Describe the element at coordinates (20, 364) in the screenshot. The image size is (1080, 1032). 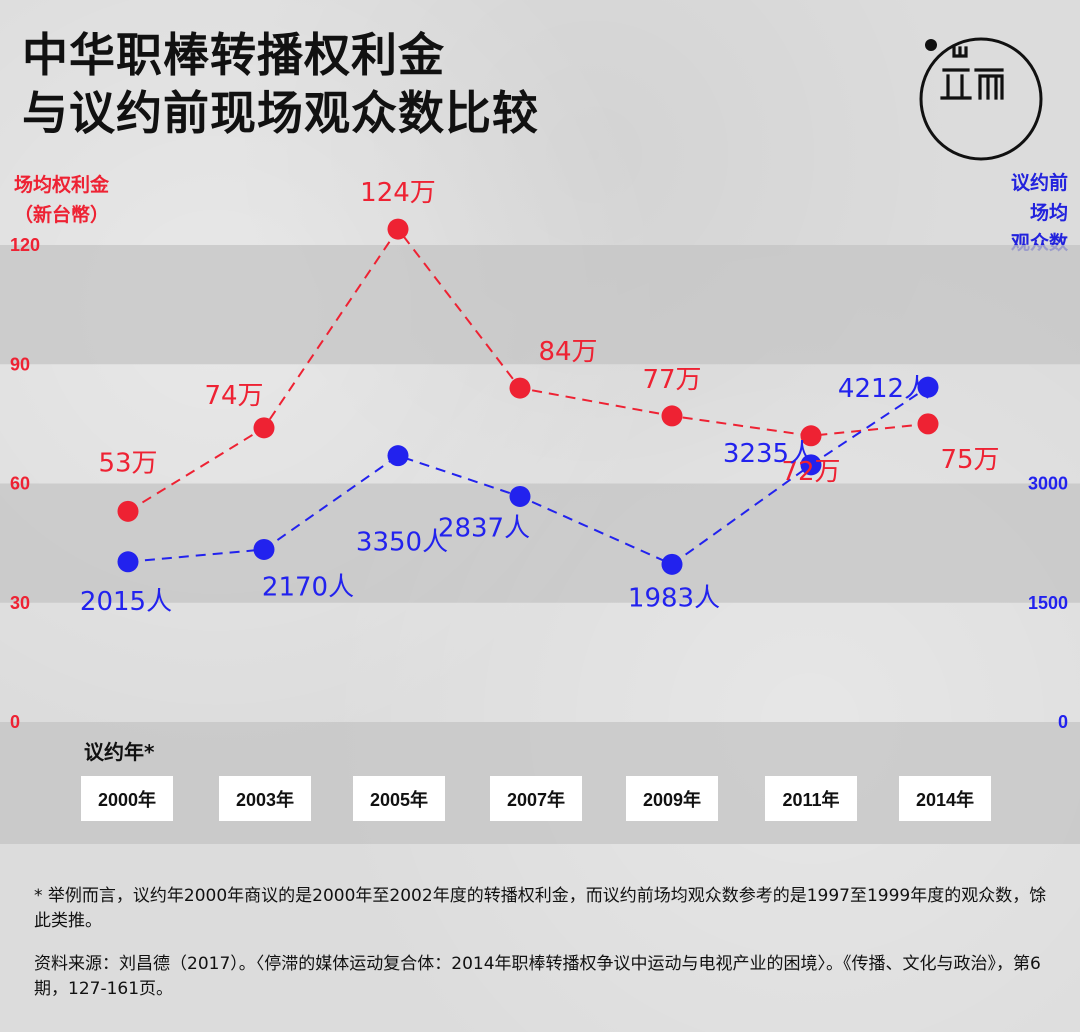
I see `left-tick-label: 90` at that location.